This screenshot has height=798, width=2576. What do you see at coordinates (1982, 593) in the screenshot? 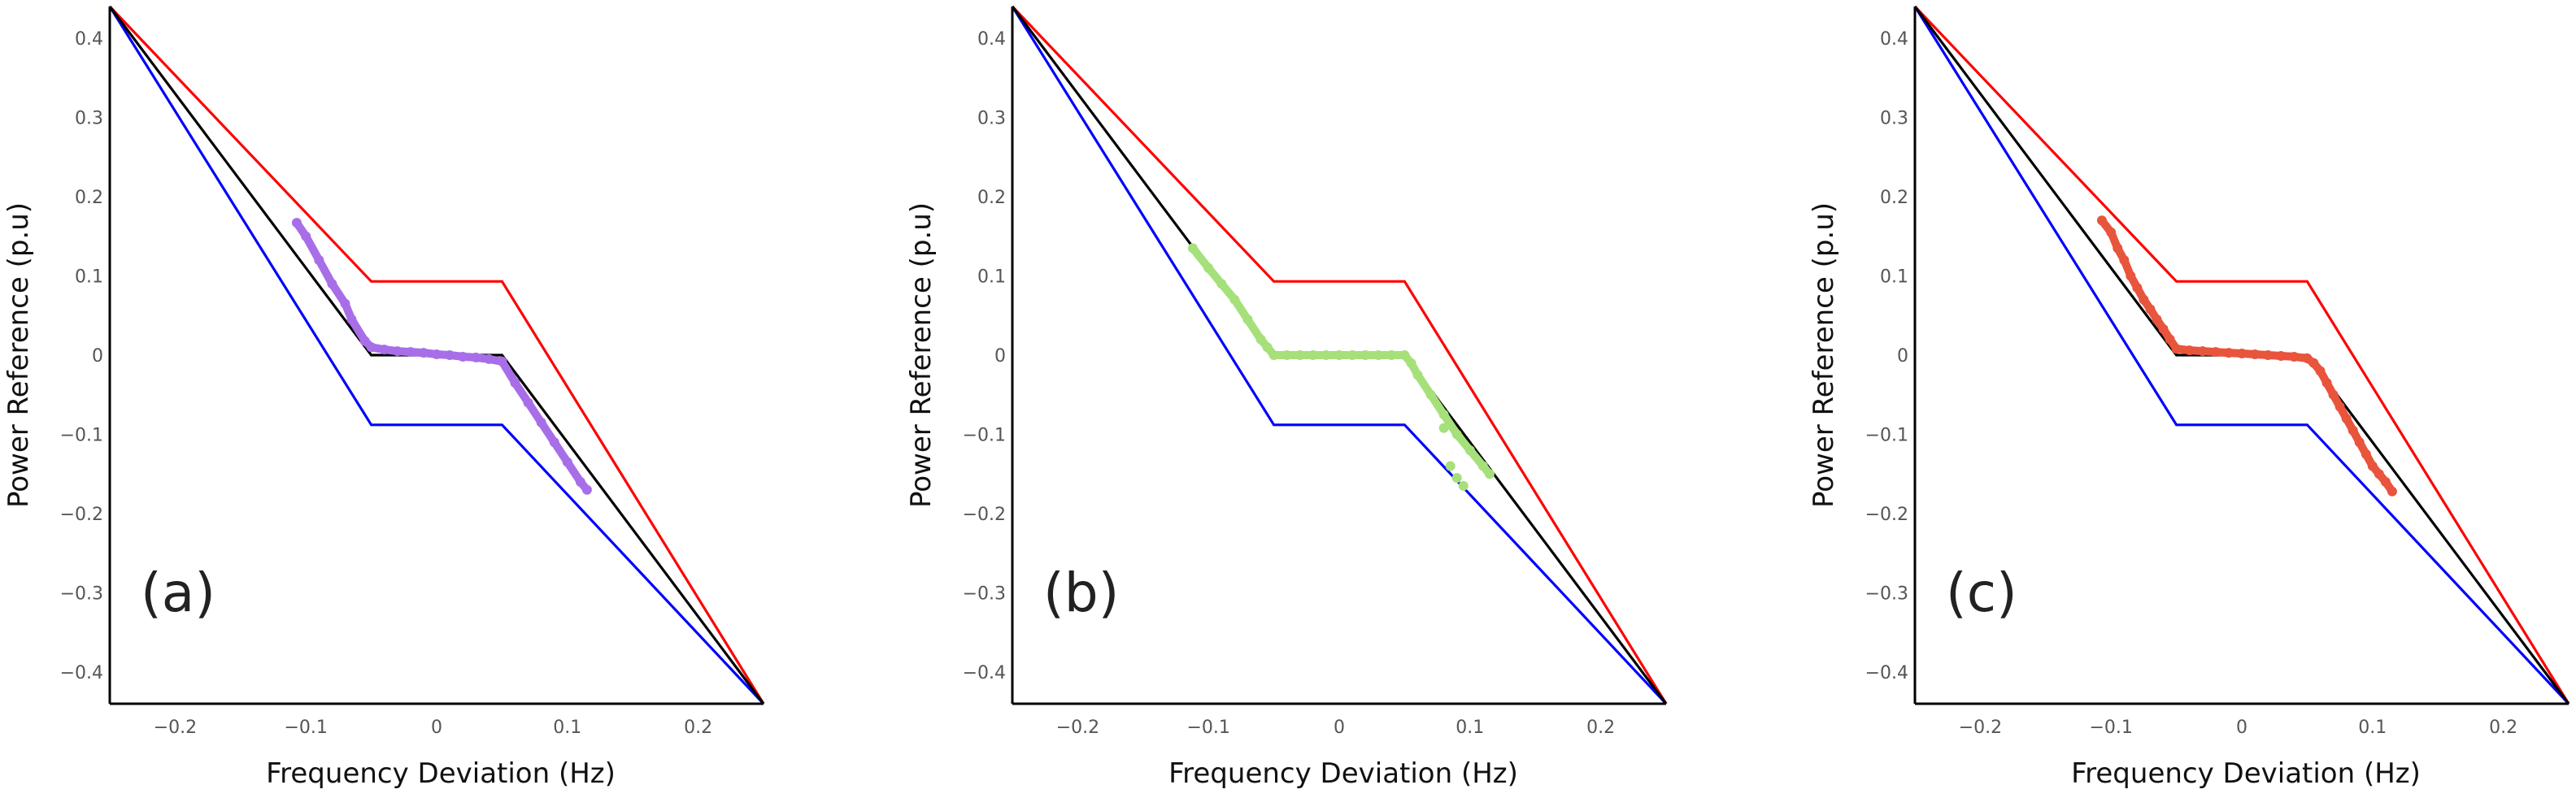
I see `panel-label: (c)` at bounding box center [1982, 593].